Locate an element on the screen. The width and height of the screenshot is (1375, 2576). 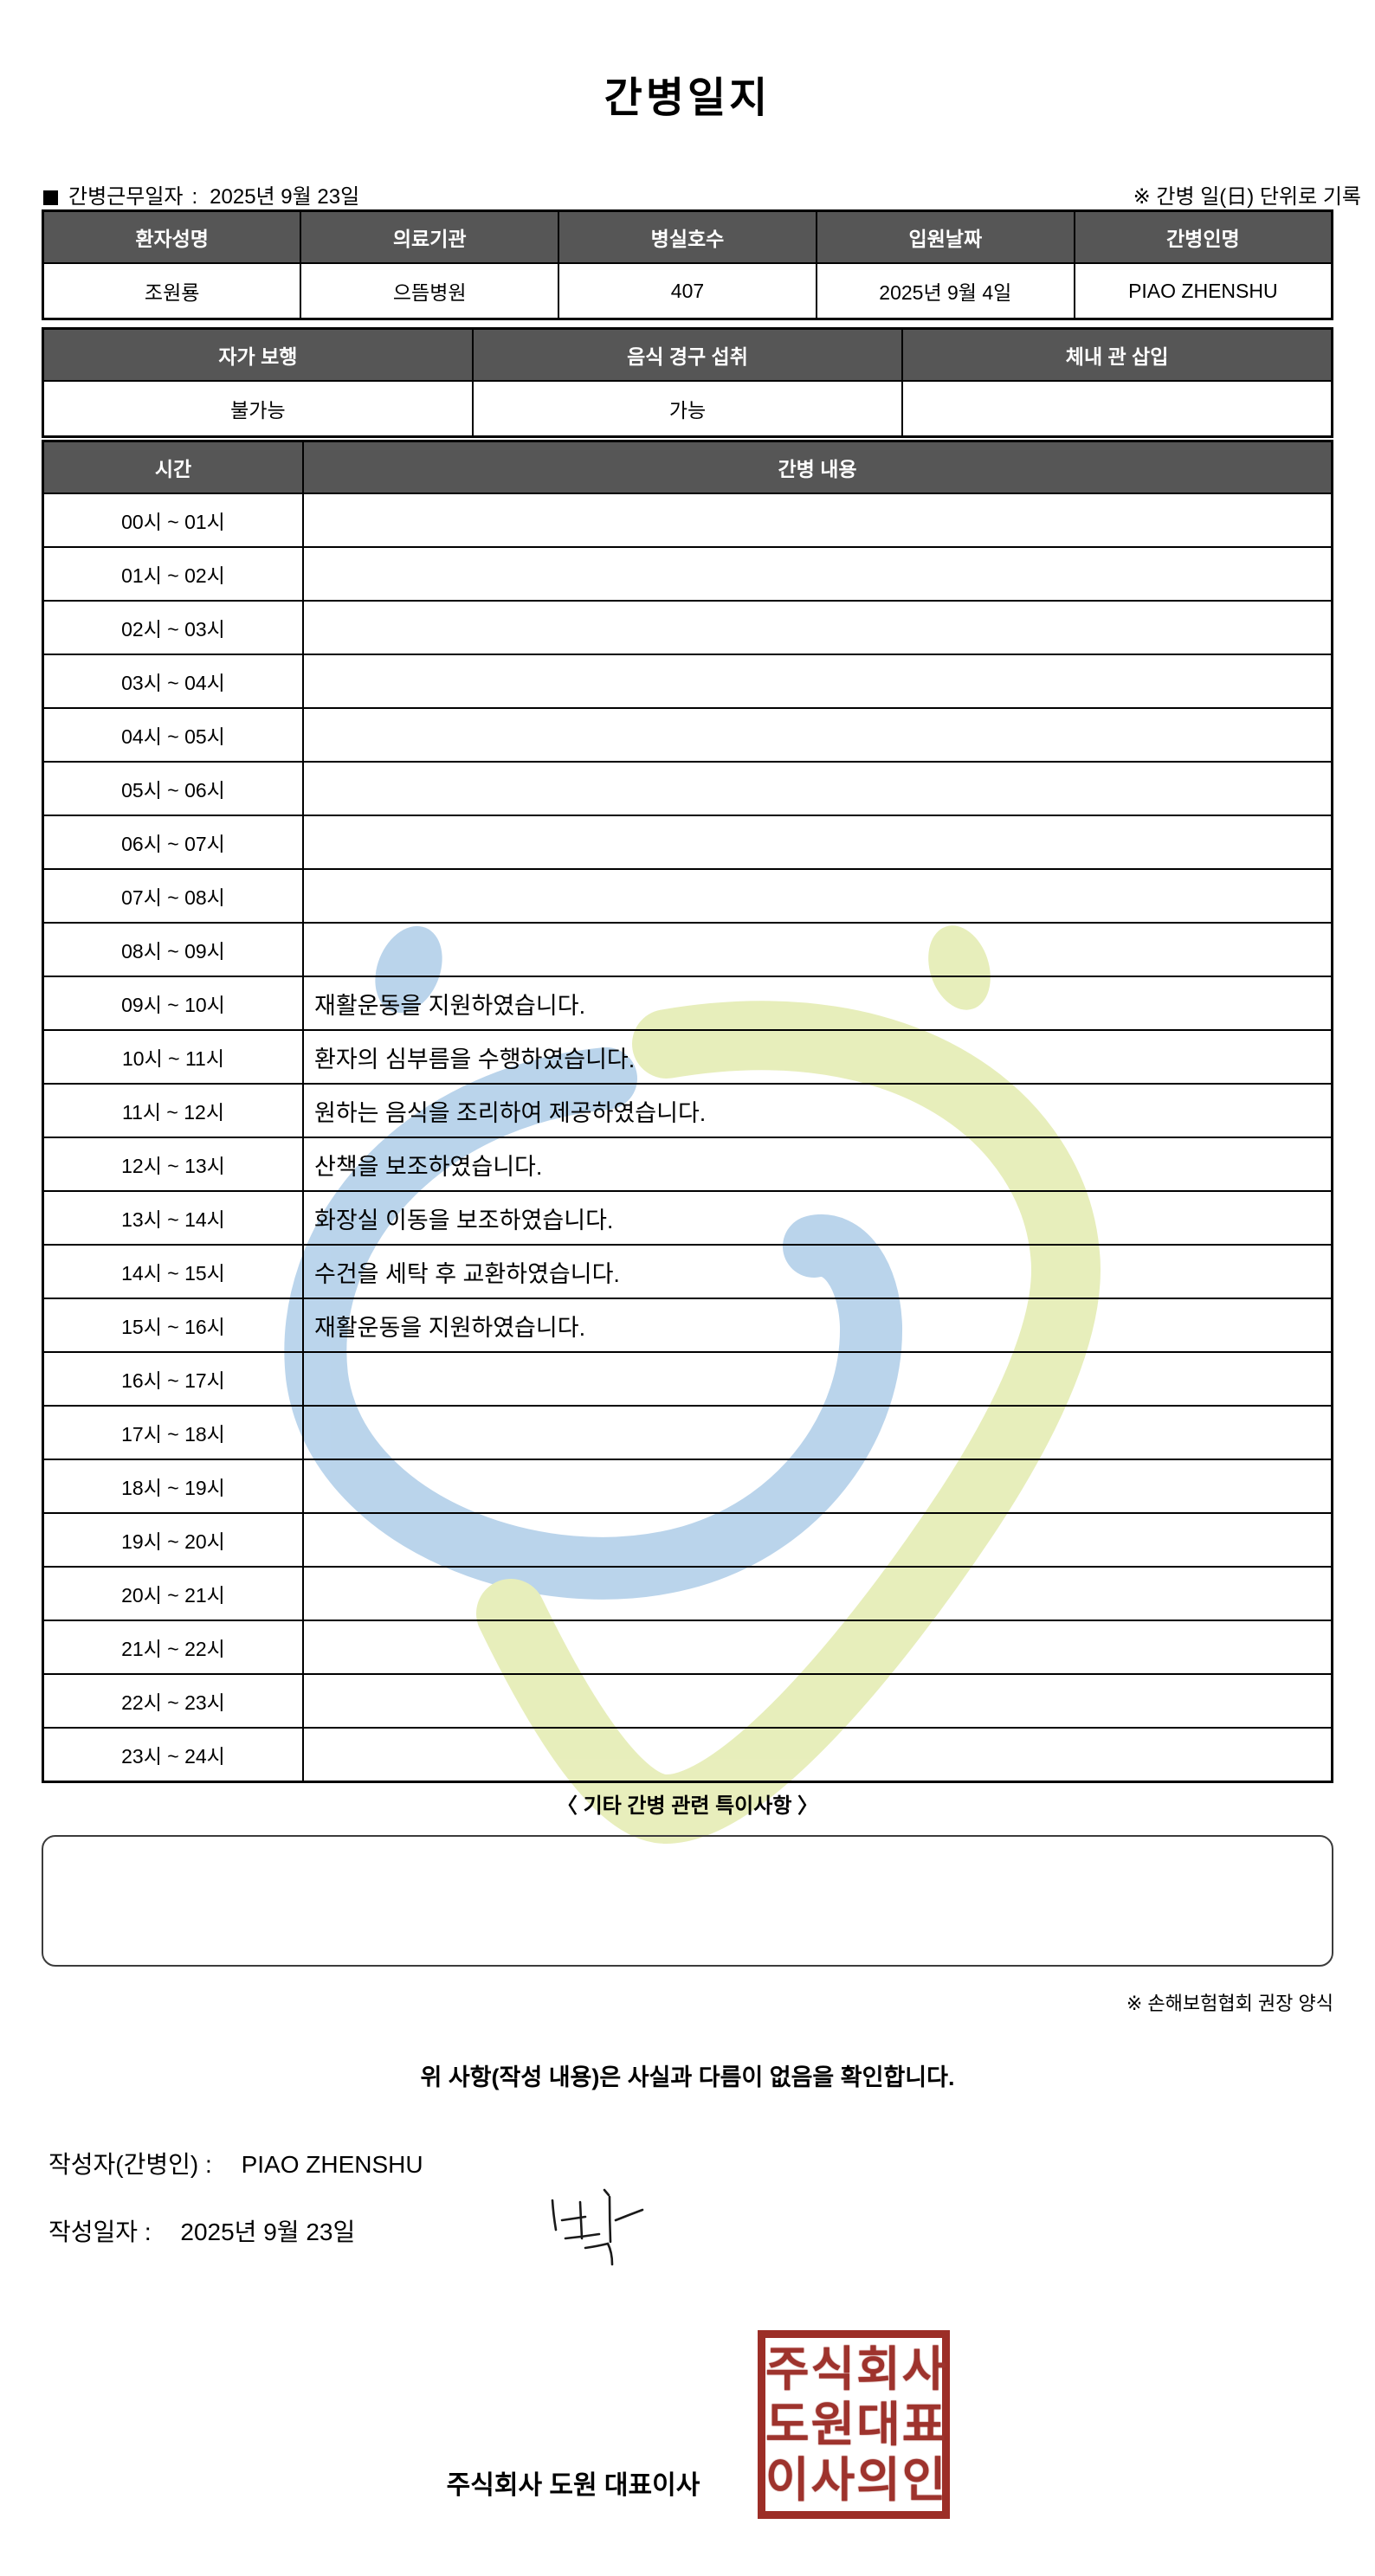
care-row: 03시 ~ 04시 is located at coordinates (687, 681).